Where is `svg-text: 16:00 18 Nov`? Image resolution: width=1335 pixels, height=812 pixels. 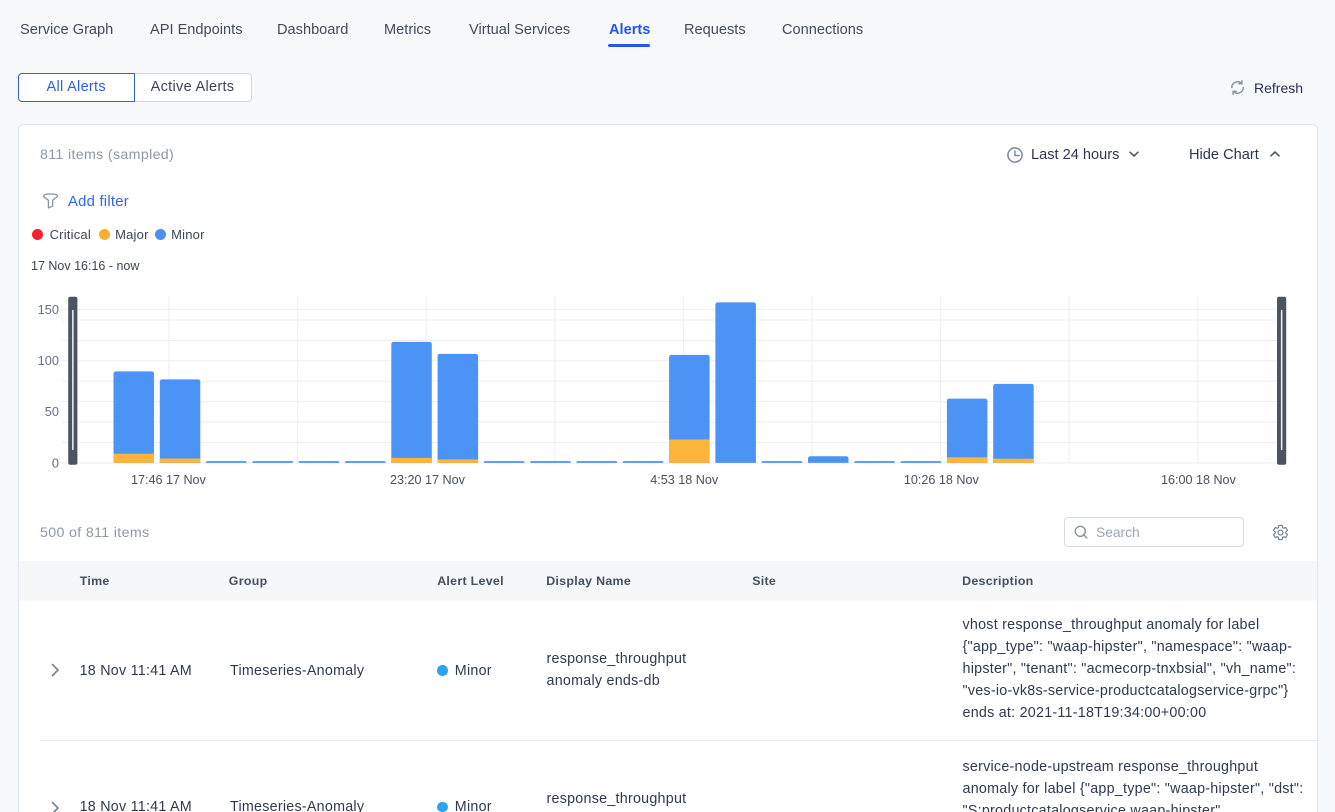 svg-text: 16:00 18 Nov is located at coordinates (1199, 480).